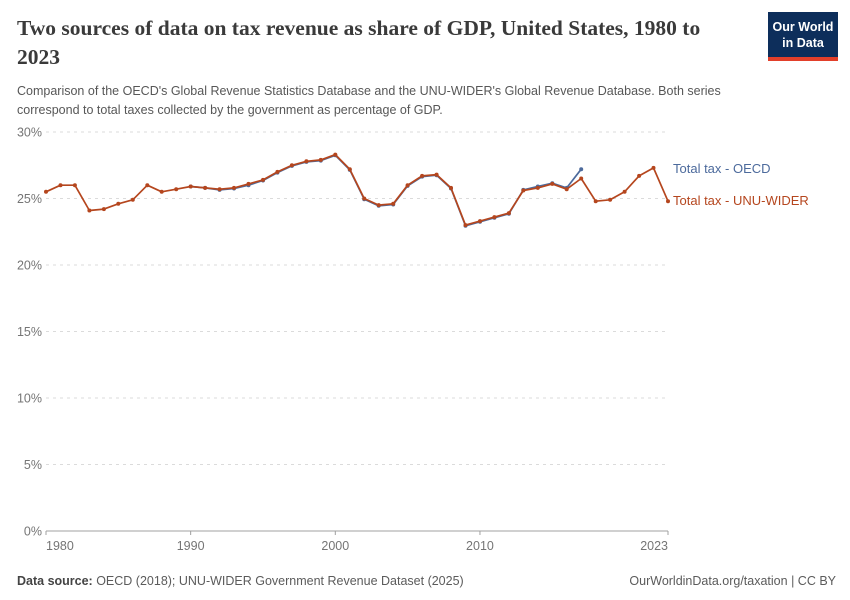 This screenshot has width=850, height=600. I want to click on y-tick-label-25: 25%, so click(29, 199).